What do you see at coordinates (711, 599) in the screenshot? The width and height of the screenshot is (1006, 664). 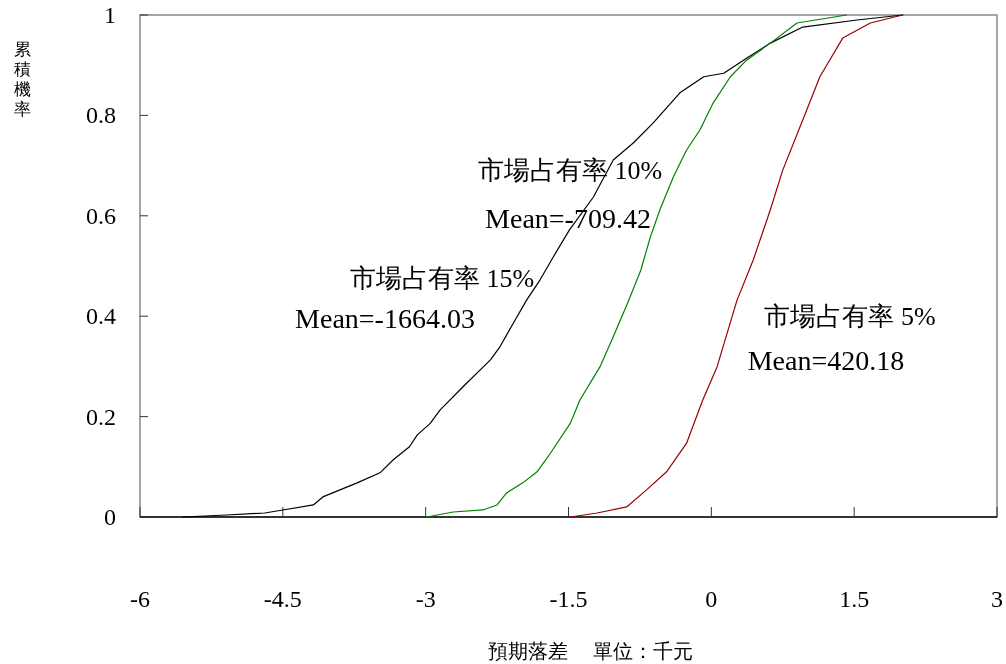 I see `x-tick-label: 0` at bounding box center [711, 599].